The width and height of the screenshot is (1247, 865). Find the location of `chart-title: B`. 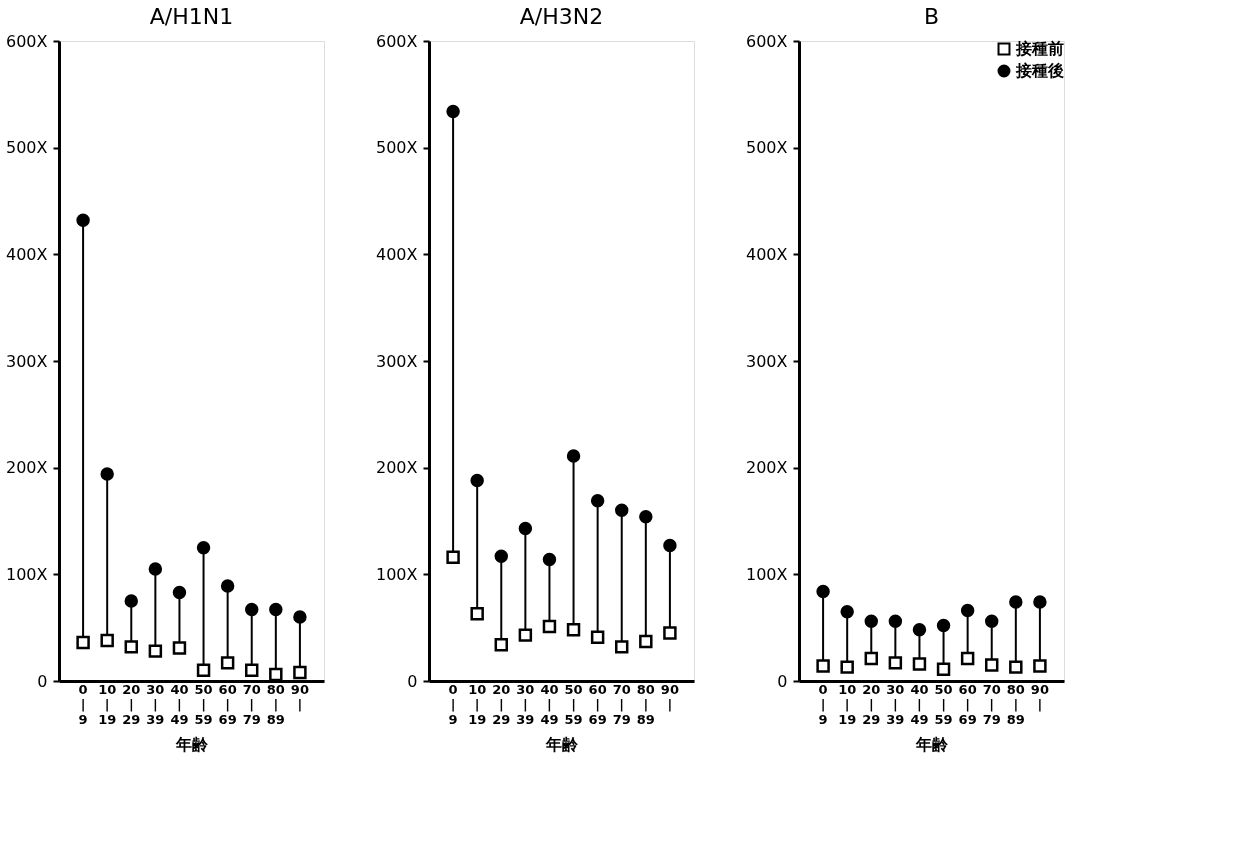

chart-title: B is located at coordinates (931, 16).